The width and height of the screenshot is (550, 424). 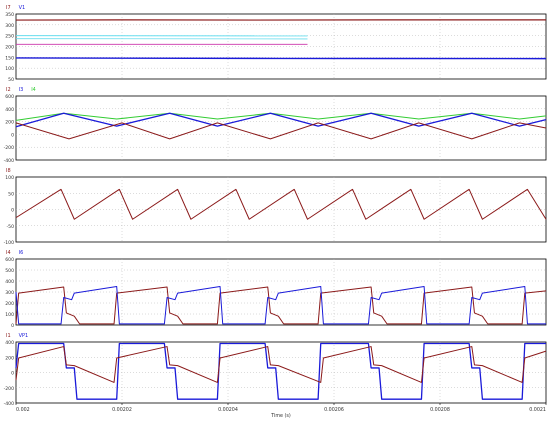 What do you see at coordinates (8, 171) in the screenshot?
I see `legend-entry: I8` at bounding box center [8, 171].